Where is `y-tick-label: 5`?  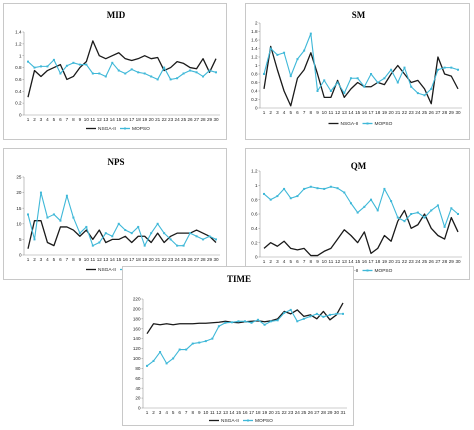
y-tick-label: 5 is located at coordinates (20, 239).